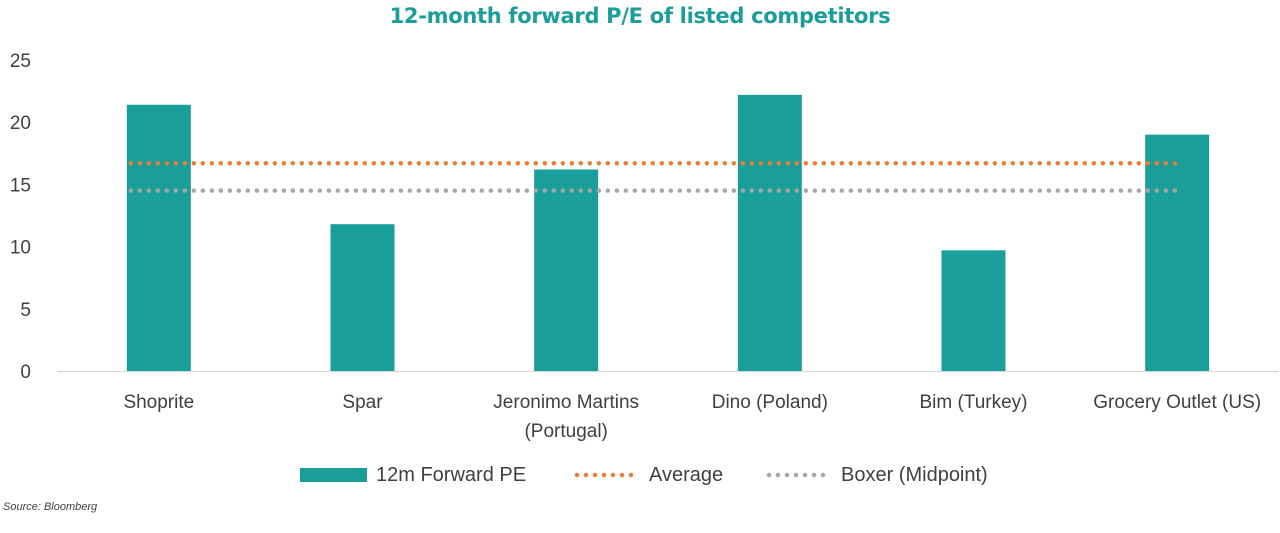 This screenshot has height=533, width=1280. I want to click on x-tick-label: Jeronimo Martins (Portugal), so click(566, 417).